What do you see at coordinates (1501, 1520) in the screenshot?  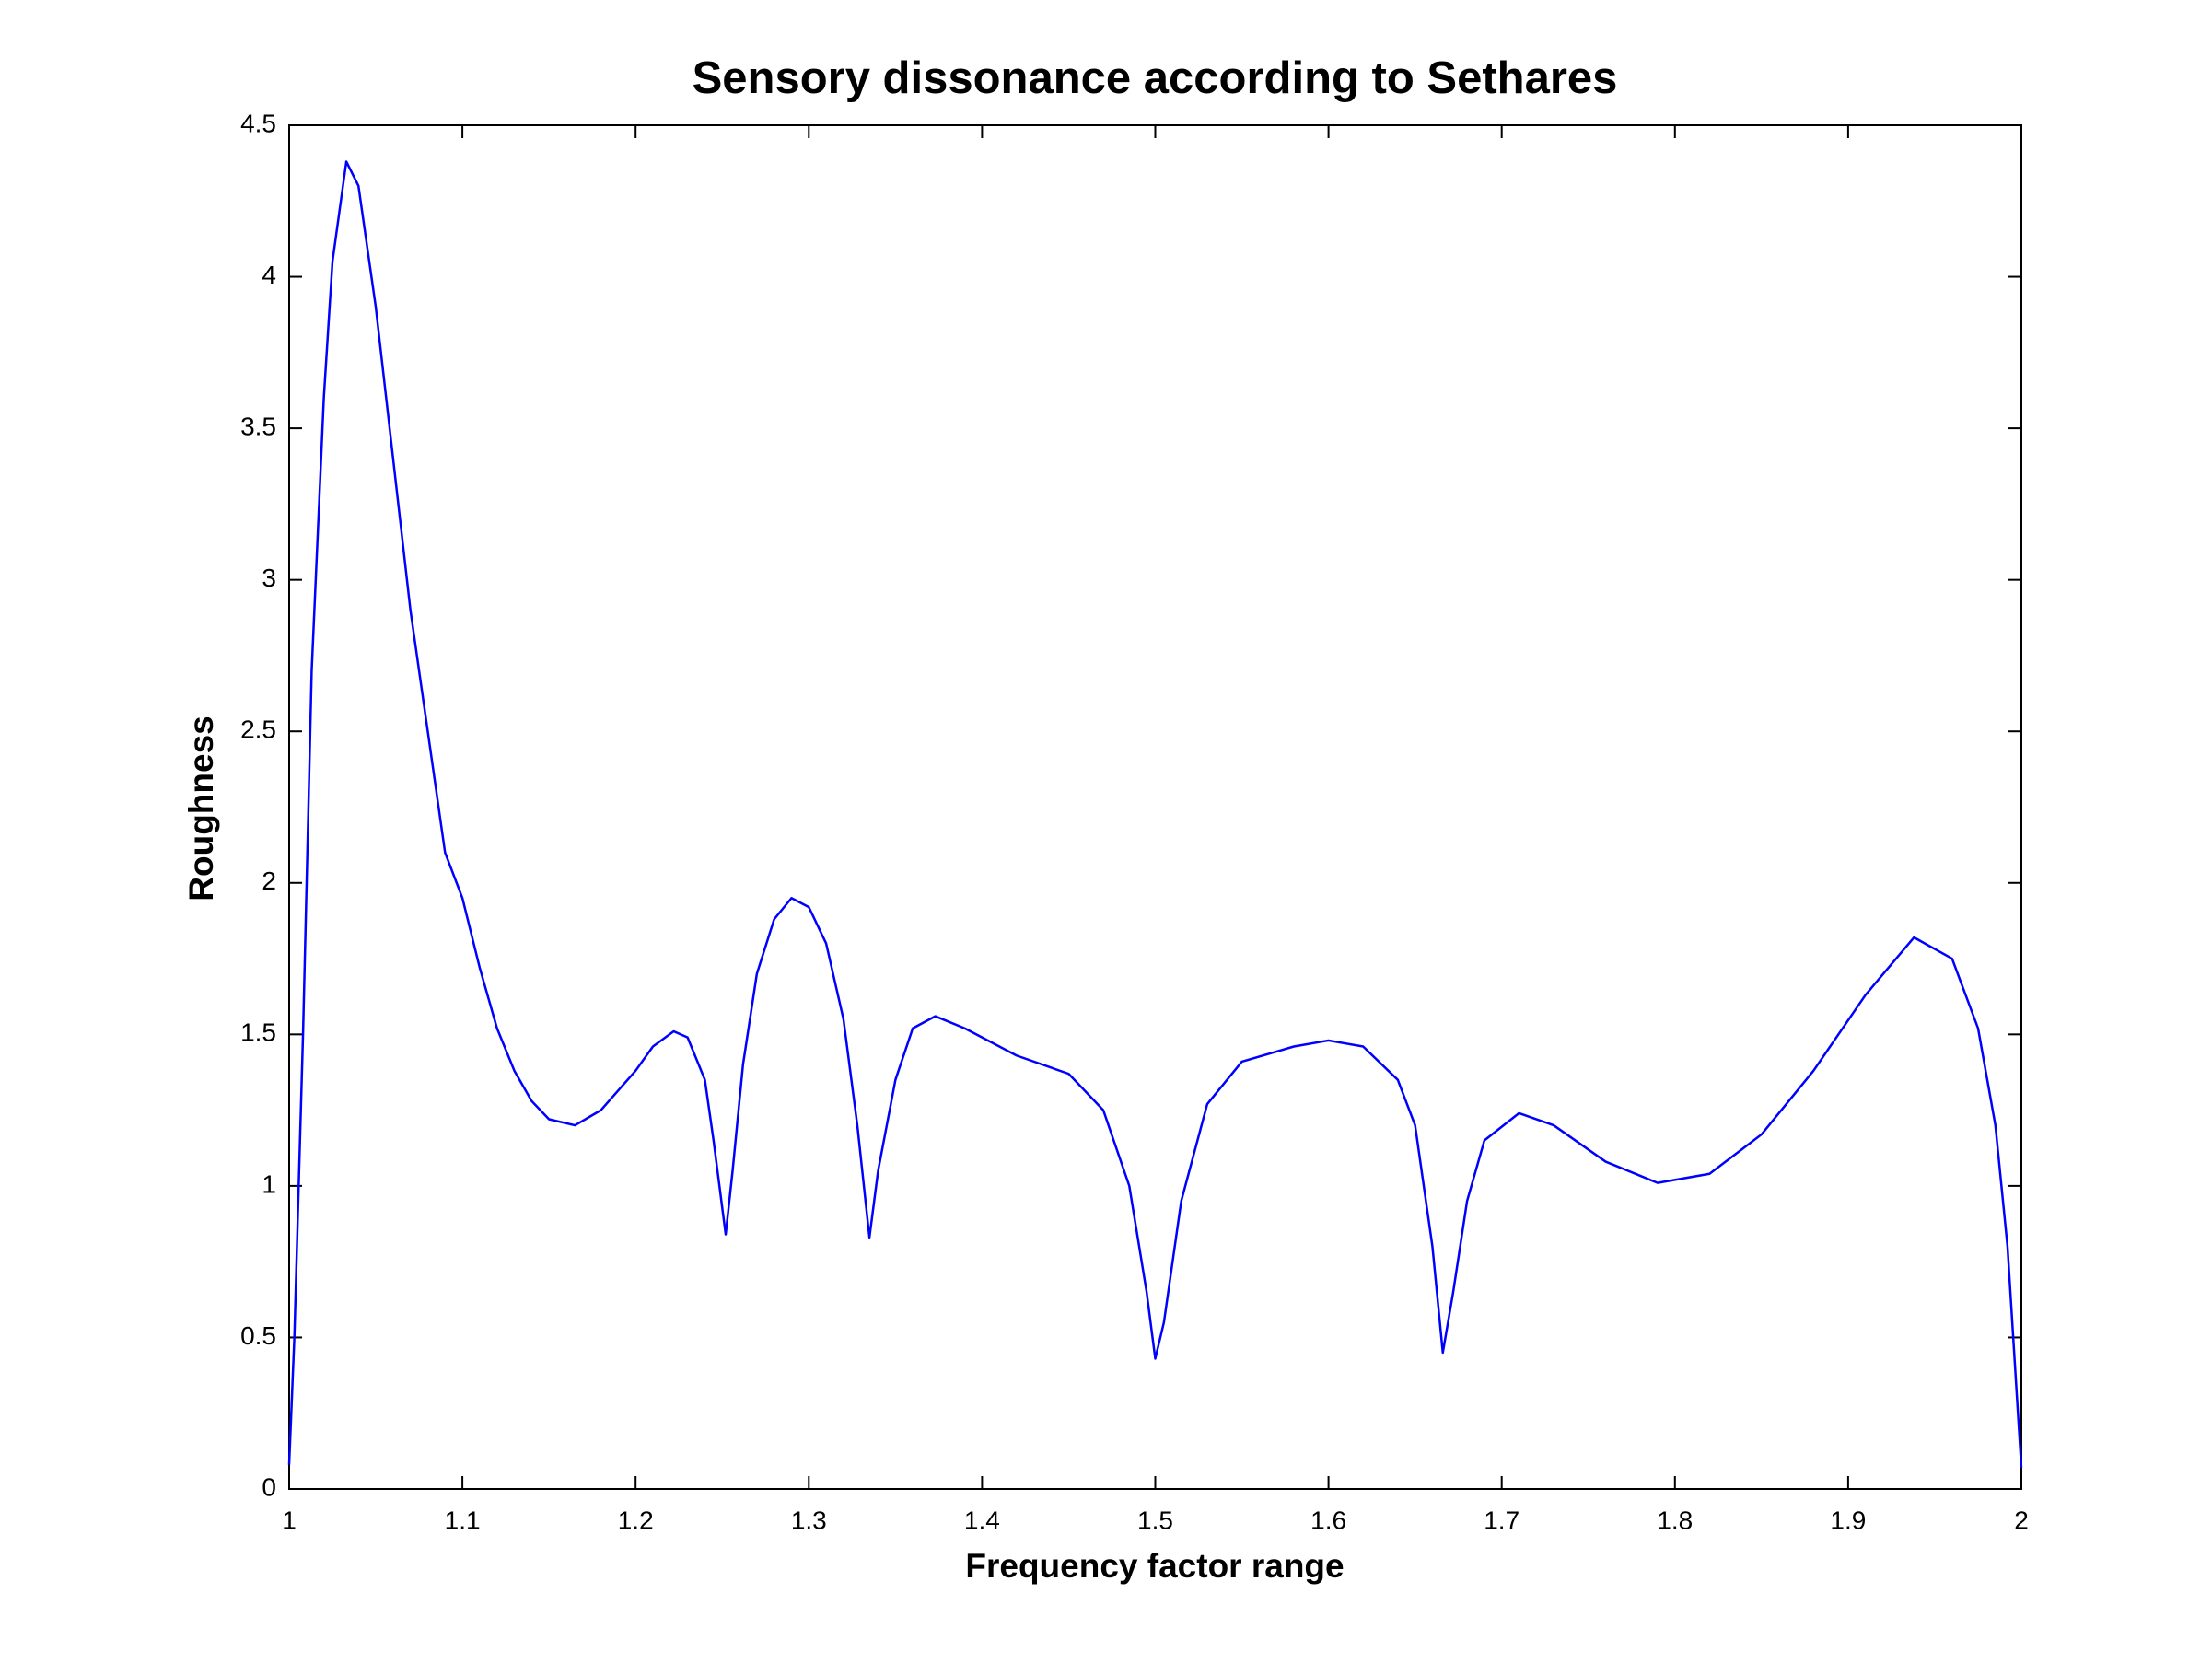 I see `x-tick-label: 1.7` at bounding box center [1501, 1520].